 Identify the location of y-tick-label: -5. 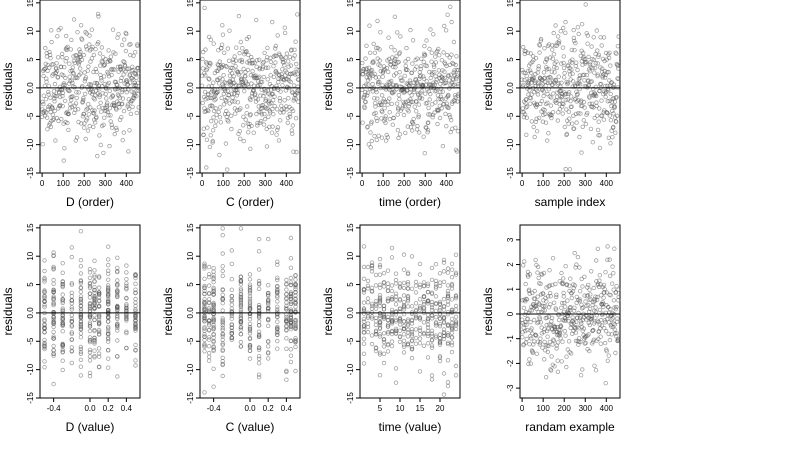
(190, 116).